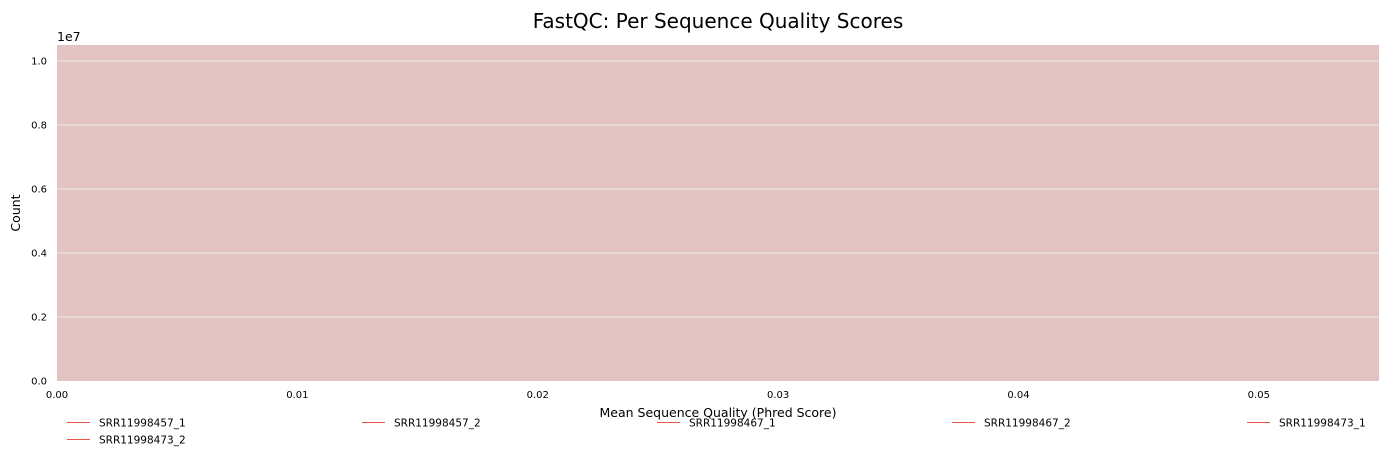 Image resolution: width=1389 pixels, height=460 pixels. What do you see at coordinates (1322, 424) in the screenshot?
I see `legend-label-4: SRR11998473_1` at bounding box center [1322, 424].